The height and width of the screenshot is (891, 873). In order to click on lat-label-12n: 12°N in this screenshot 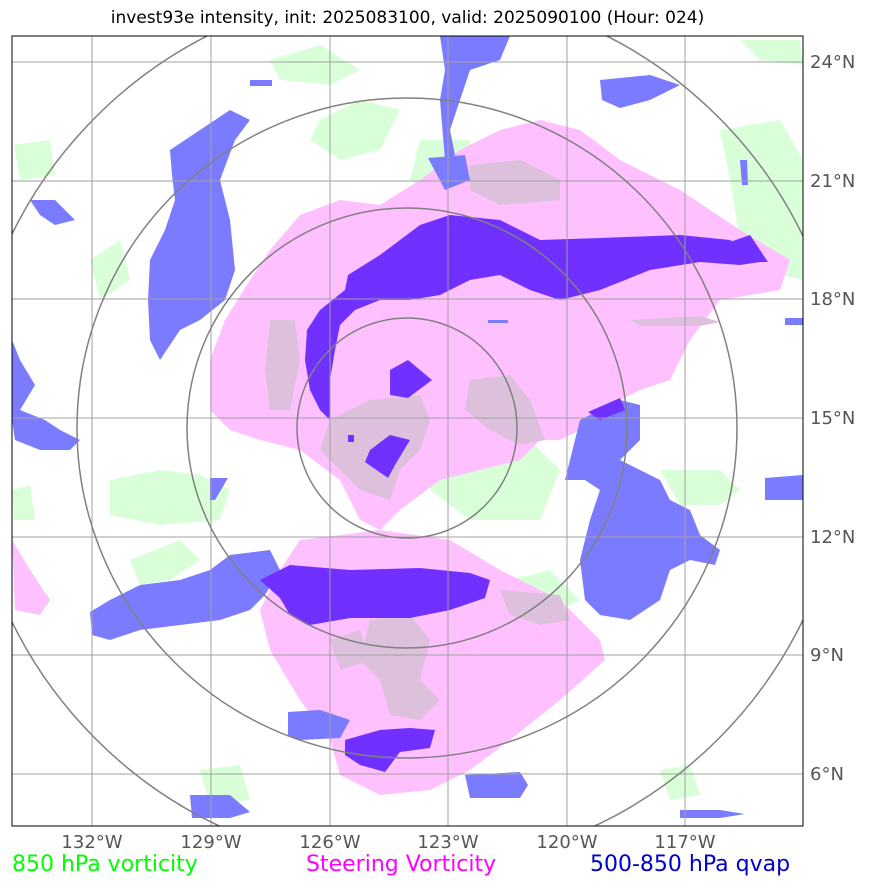, I will do `click(833, 537)`.